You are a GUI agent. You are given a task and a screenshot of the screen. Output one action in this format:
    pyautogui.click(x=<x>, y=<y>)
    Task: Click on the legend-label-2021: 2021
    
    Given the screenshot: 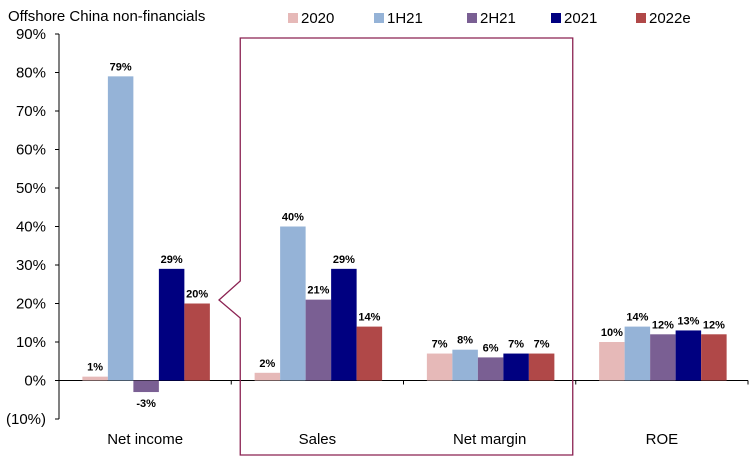 What is the action you would take?
    pyautogui.click(x=580, y=18)
    